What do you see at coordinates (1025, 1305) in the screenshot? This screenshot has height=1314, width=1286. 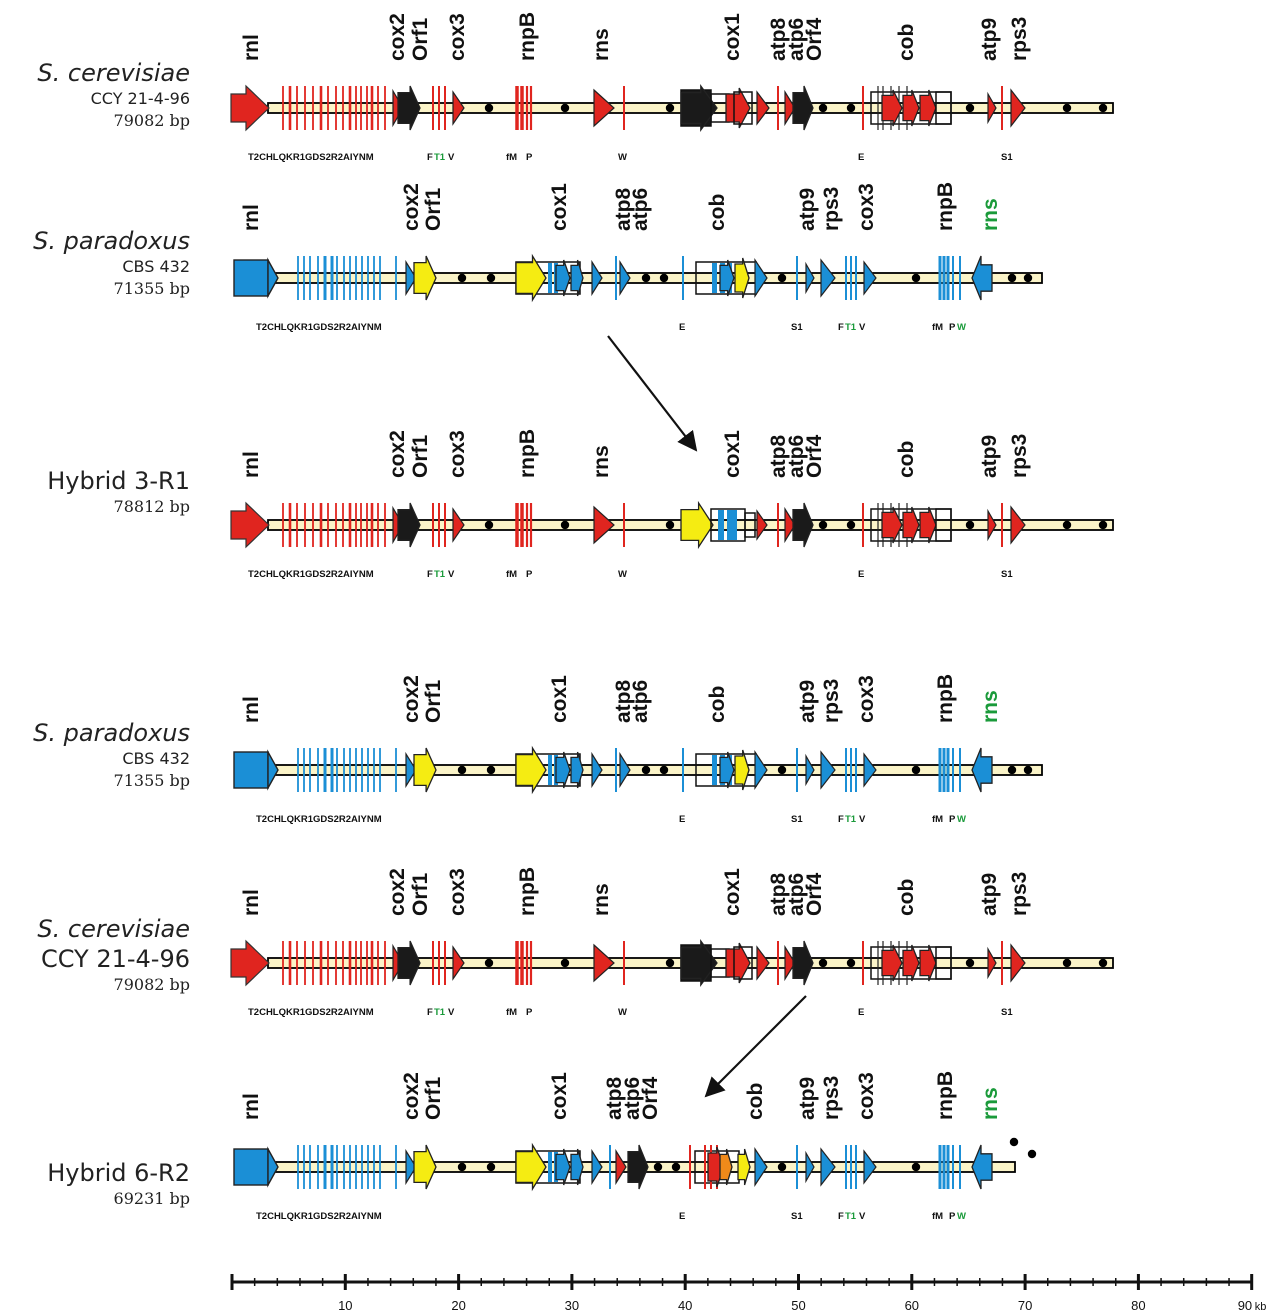 I see `scale-tick-label: 70` at bounding box center [1025, 1305].